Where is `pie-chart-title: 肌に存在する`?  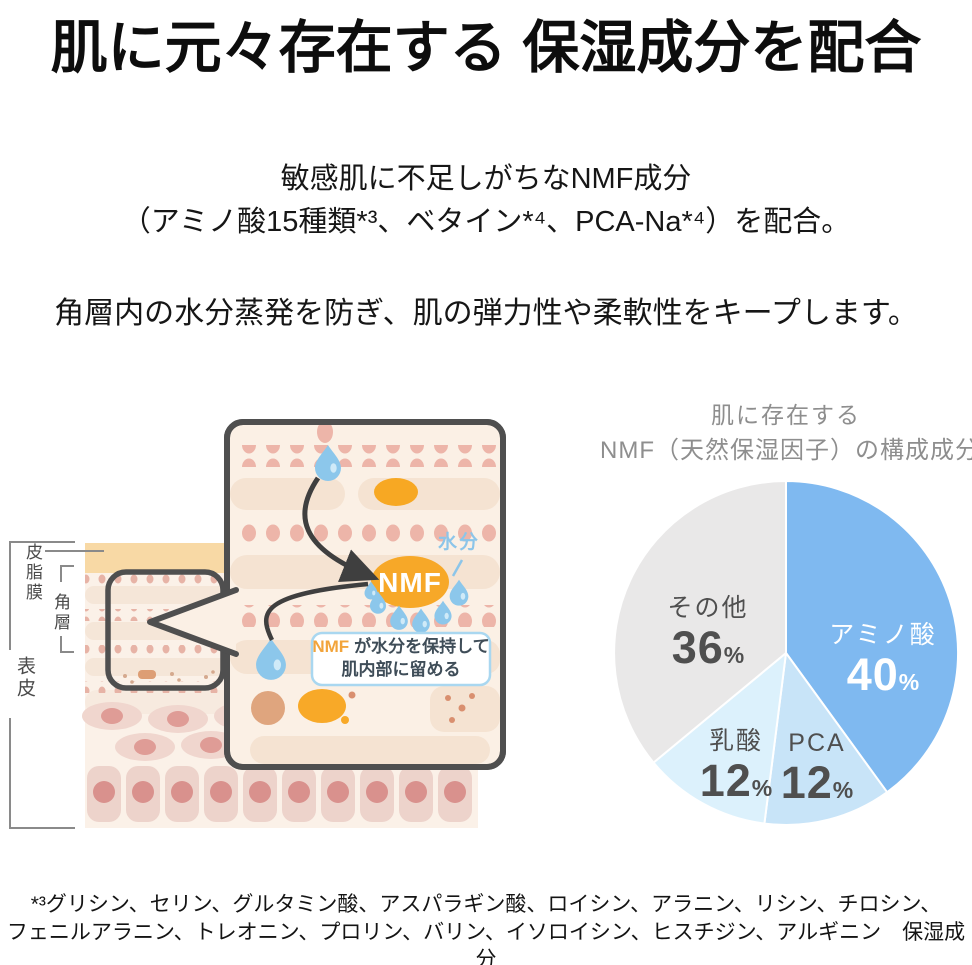
pie-chart-title: 肌に存在する is located at coordinates (786, 415).